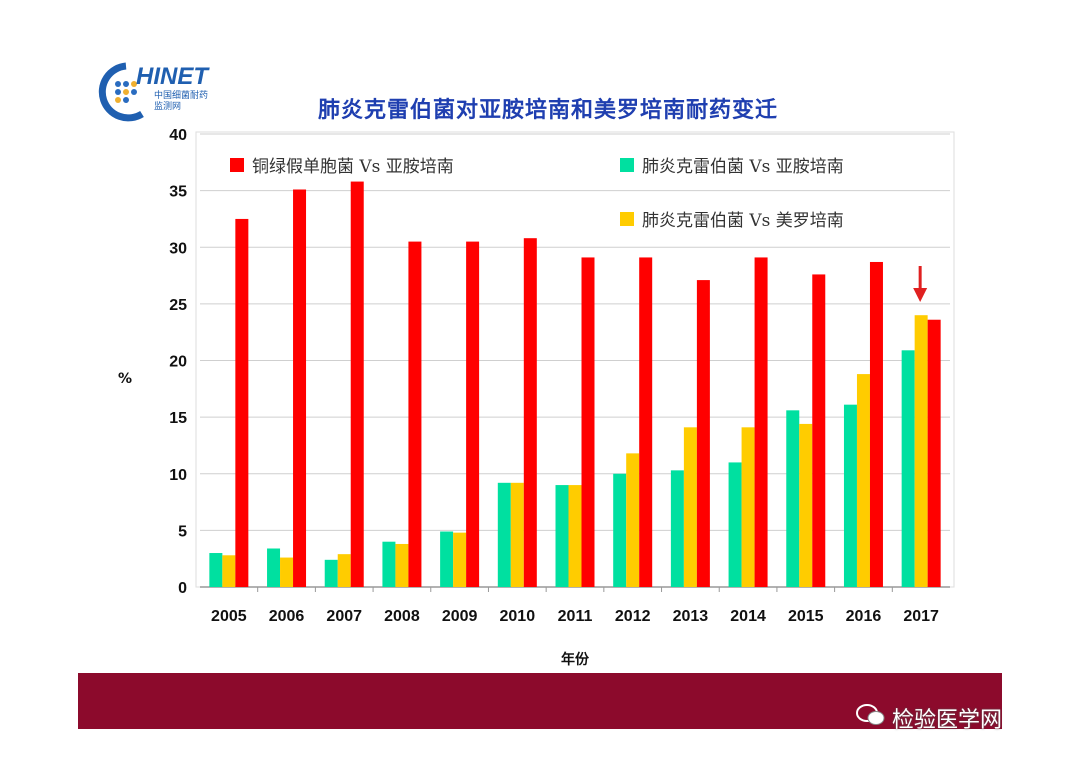  I want to click on y-tick-label: 15, so click(178, 418).